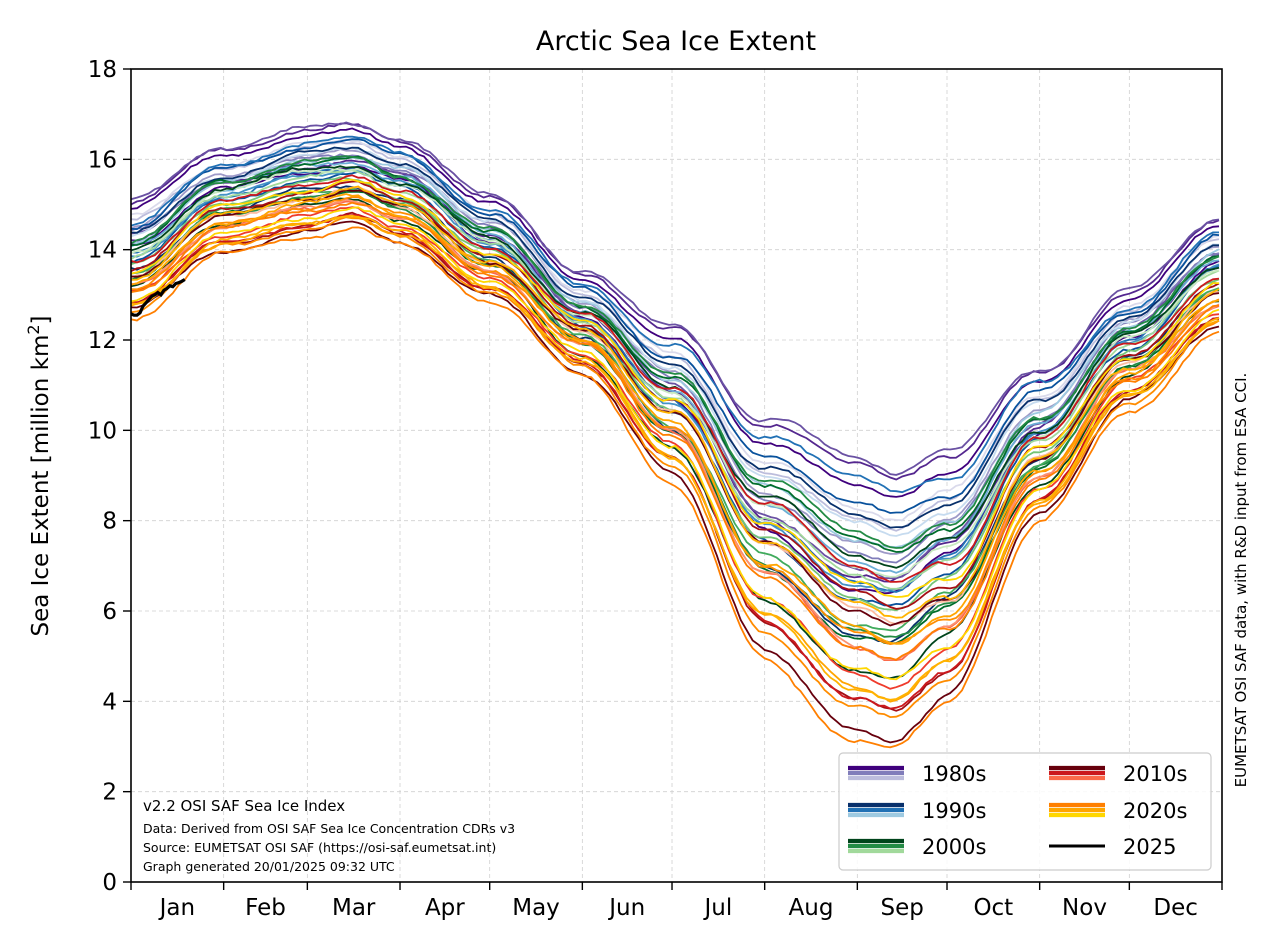 This screenshot has width=1274, height=947. I want to click on x-tick-label: Oct, so click(993, 908).